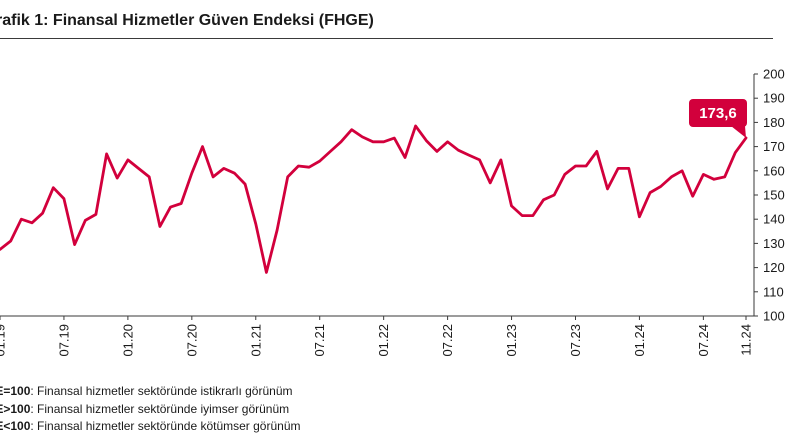 The width and height of the screenshot is (800, 445). I want to click on x-tick-label: 07.24, so click(703, 340).